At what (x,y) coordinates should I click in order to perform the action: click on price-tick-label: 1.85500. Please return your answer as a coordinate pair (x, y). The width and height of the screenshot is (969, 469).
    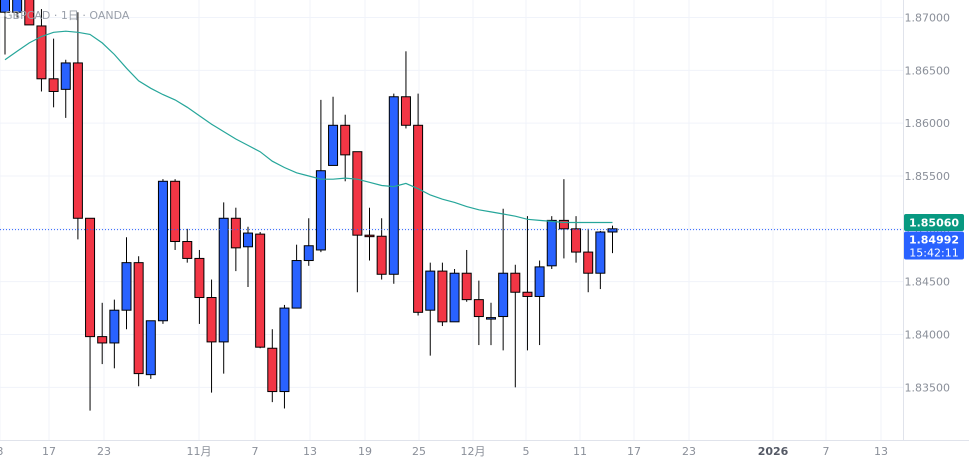
    Looking at the image, I should click on (928, 176).